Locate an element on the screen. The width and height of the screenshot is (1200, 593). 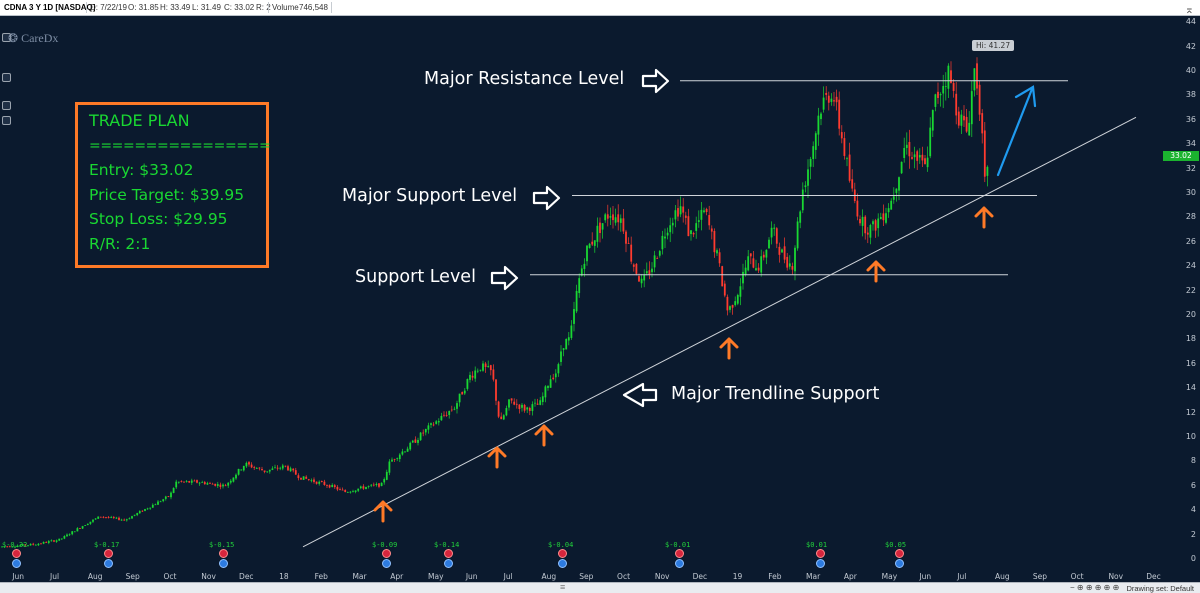
y-tick-label: 36 is located at coordinates (1190, 119).